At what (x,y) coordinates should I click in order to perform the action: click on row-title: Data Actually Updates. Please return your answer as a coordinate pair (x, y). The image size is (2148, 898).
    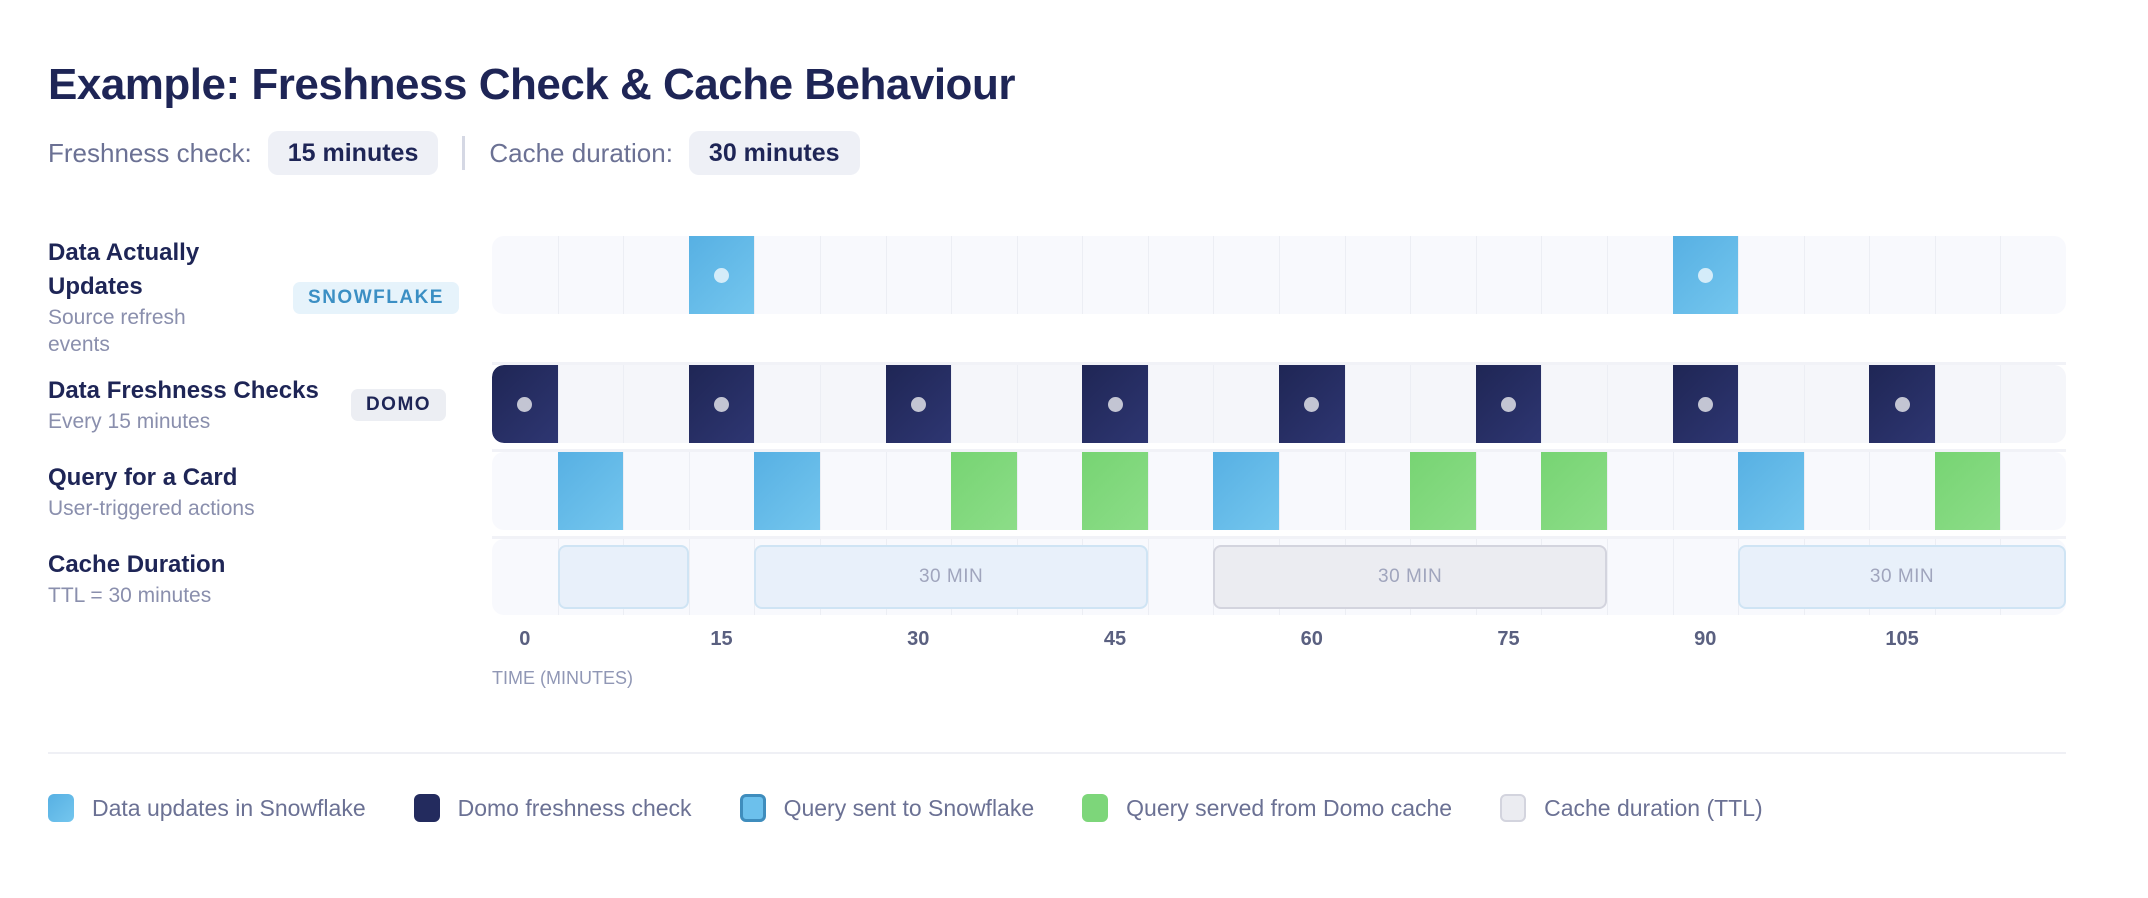
    Looking at the image, I should click on (124, 269).